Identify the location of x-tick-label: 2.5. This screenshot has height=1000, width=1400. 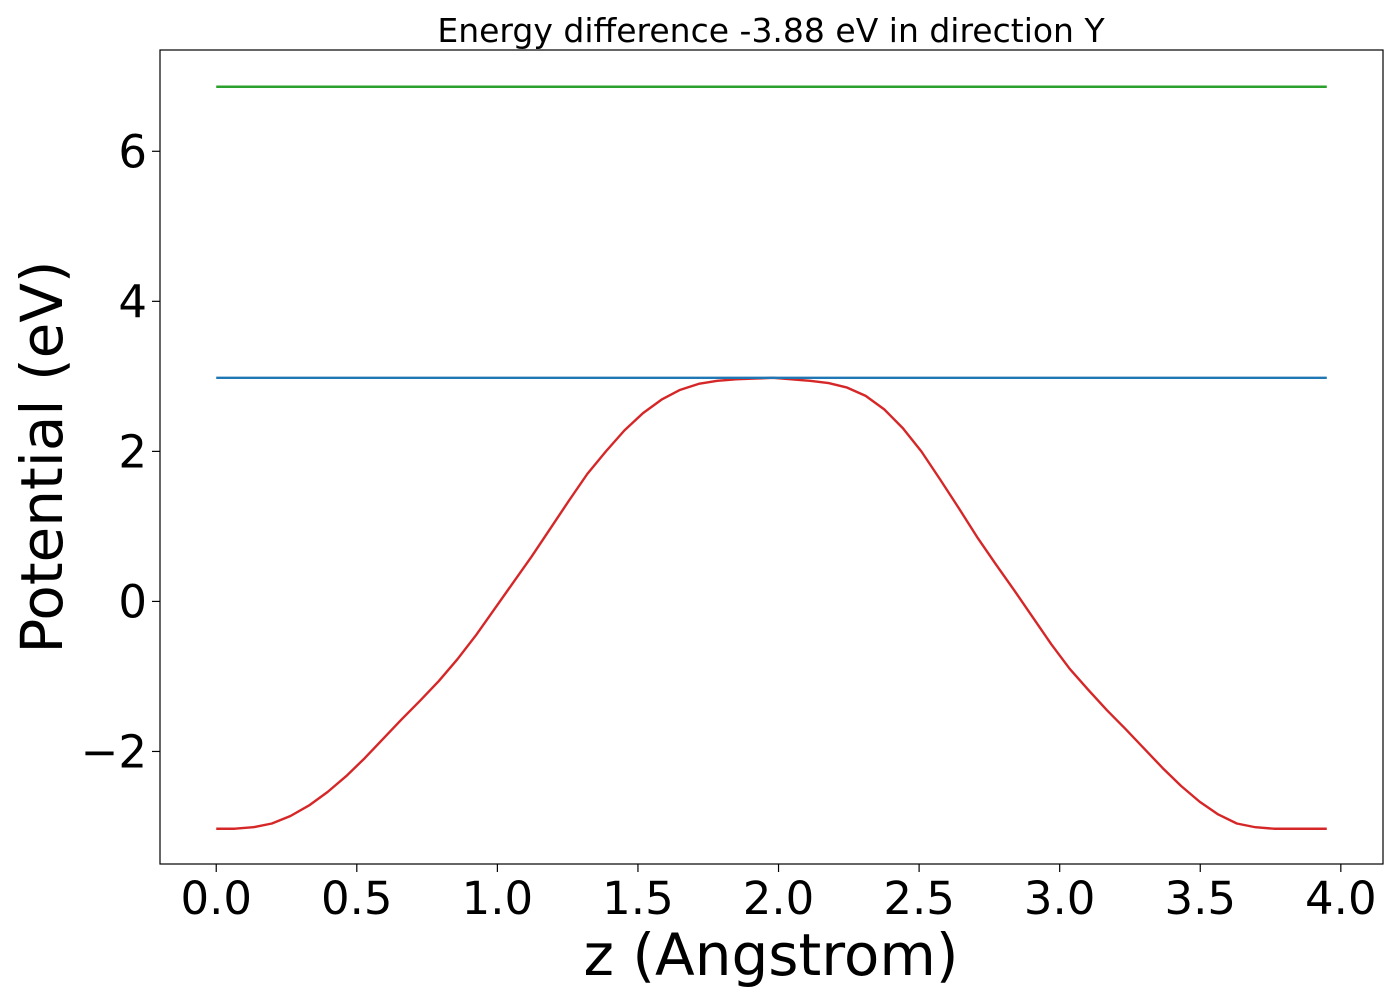
(919, 898).